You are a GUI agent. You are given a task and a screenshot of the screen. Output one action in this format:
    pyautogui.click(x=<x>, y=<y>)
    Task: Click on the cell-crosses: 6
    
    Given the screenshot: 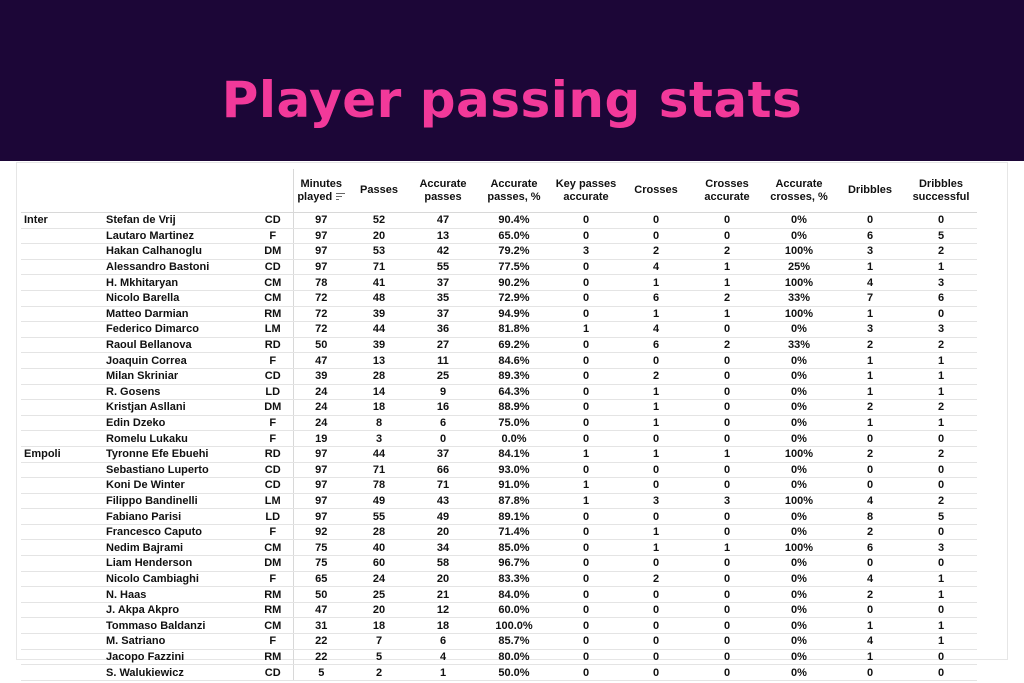 What is the action you would take?
    pyautogui.click(x=656, y=345)
    